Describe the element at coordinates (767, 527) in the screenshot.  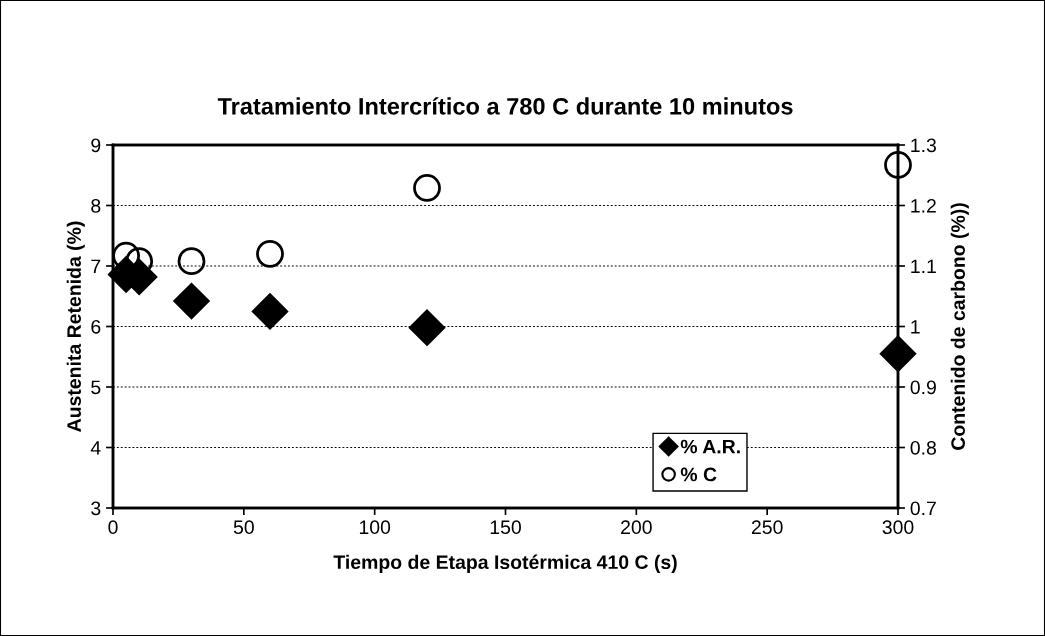
I see `x-tick-label: 250` at that location.